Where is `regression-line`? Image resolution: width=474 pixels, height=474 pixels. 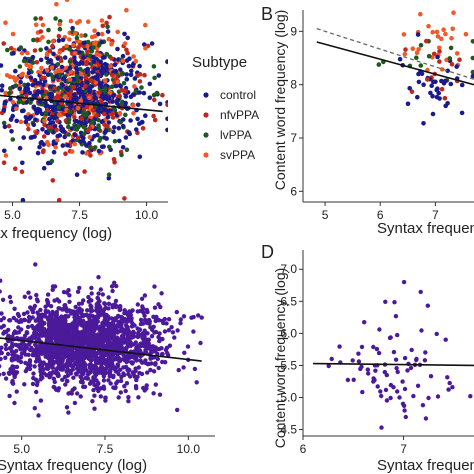 regression-line is located at coordinates (395, 63).